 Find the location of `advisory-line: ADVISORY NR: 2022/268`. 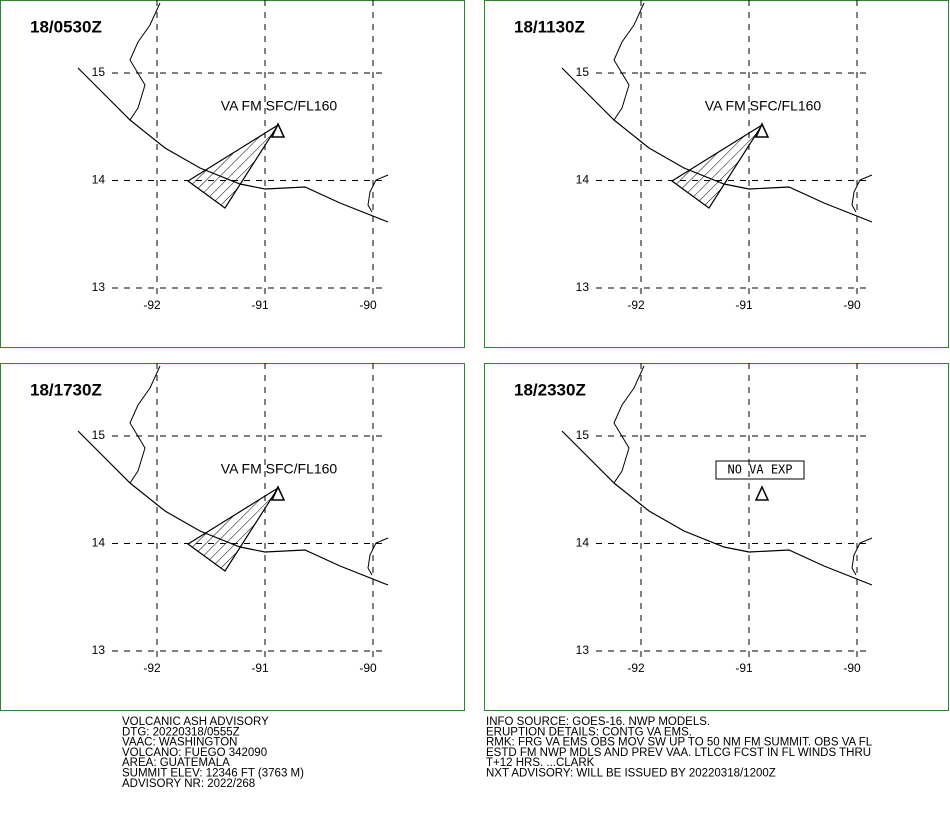

advisory-line: ADVISORY NR: 2022/268 is located at coordinates (188, 784).